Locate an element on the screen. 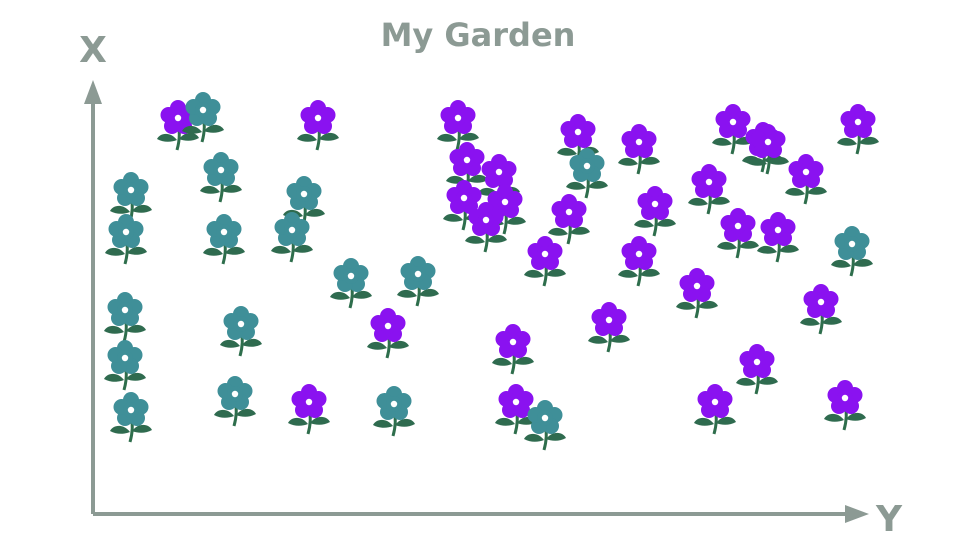  chart-title: My Garden is located at coordinates (478, 35).